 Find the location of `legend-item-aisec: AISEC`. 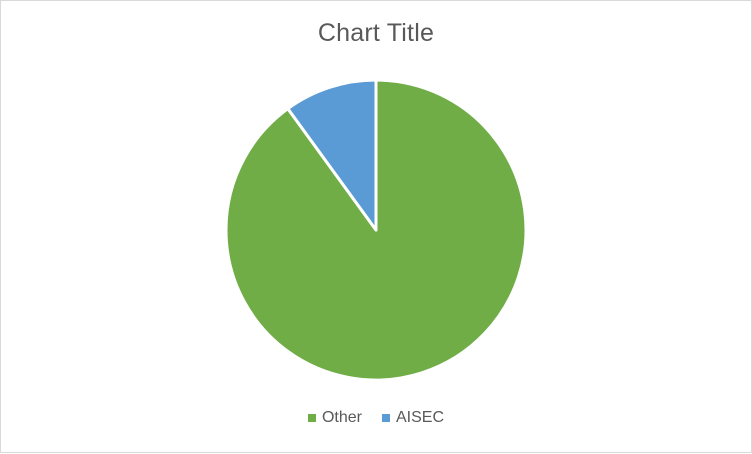

legend-item-aisec: AISEC is located at coordinates (413, 418).